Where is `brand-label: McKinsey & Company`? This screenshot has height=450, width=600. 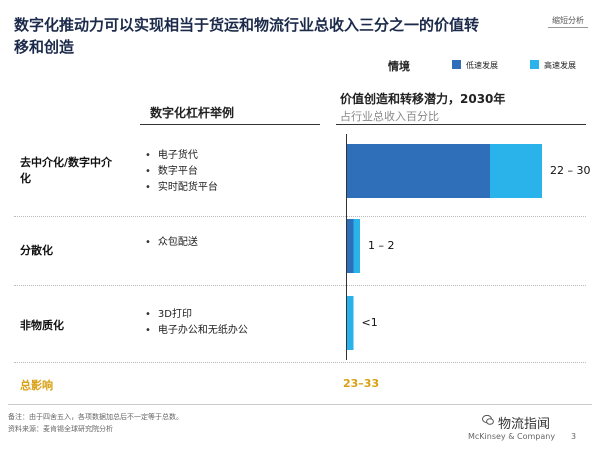 brand-label: McKinsey & Company is located at coordinates (512, 436).